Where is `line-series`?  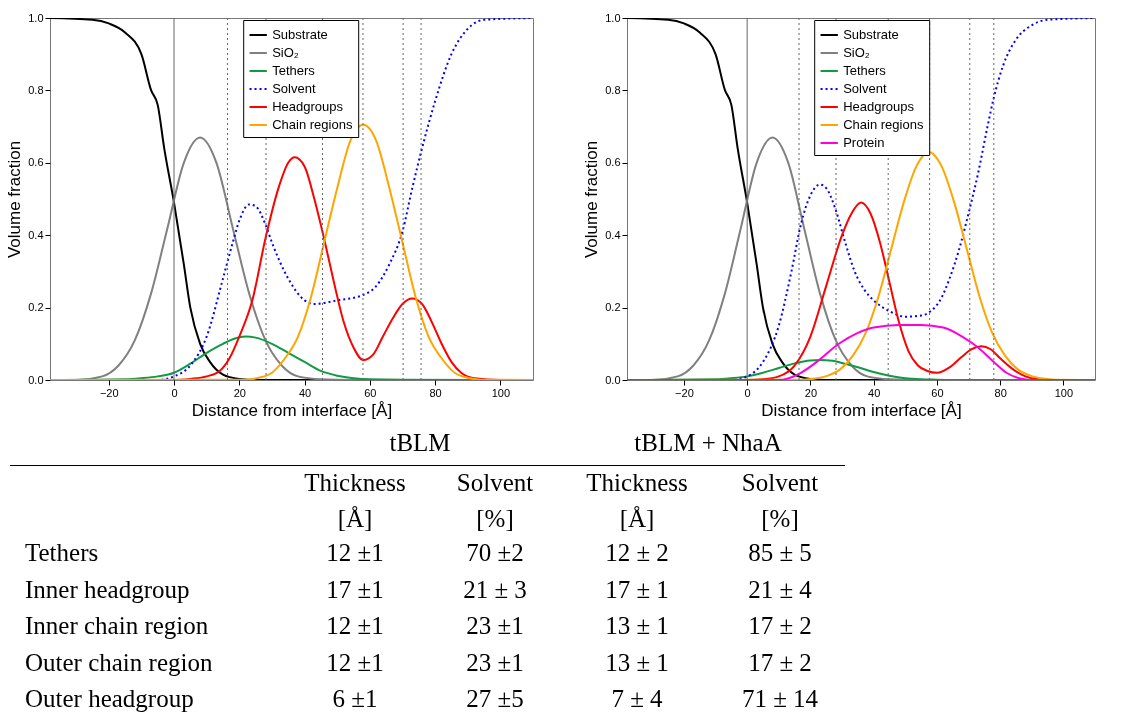 line-series is located at coordinates (861, 351).